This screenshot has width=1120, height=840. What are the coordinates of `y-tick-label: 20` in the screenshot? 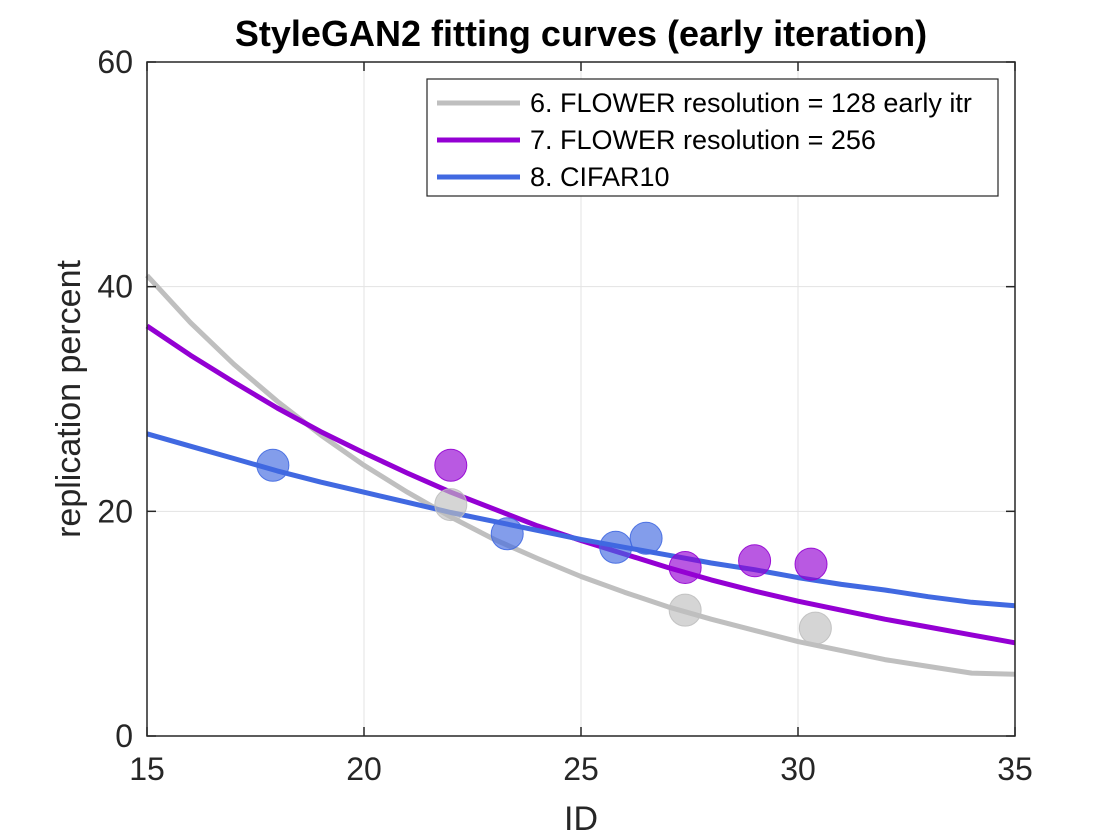 It's located at (115, 511).